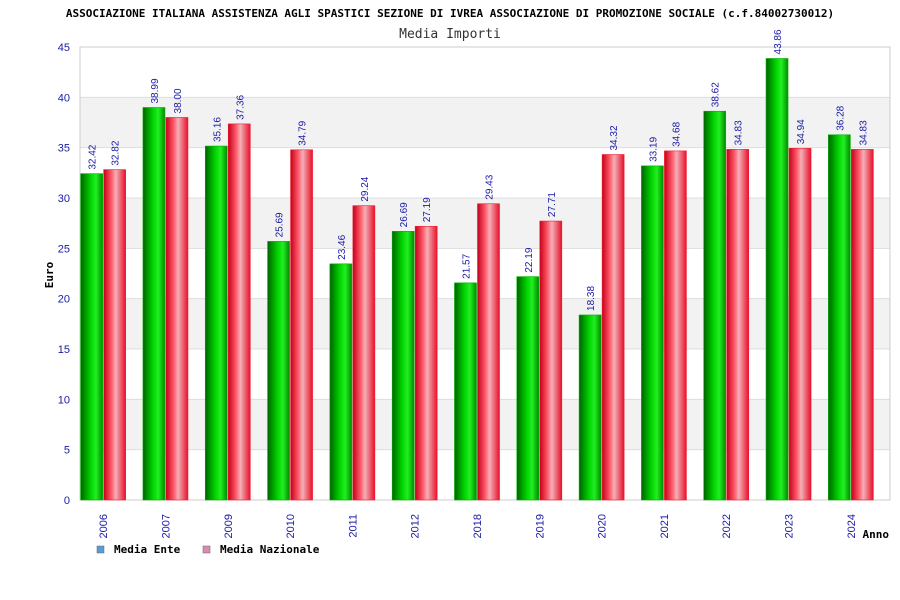 This screenshot has width=900, height=600. What do you see at coordinates (540, 526) in the screenshot?
I see `x-tick-label: 2019` at bounding box center [540, 526].